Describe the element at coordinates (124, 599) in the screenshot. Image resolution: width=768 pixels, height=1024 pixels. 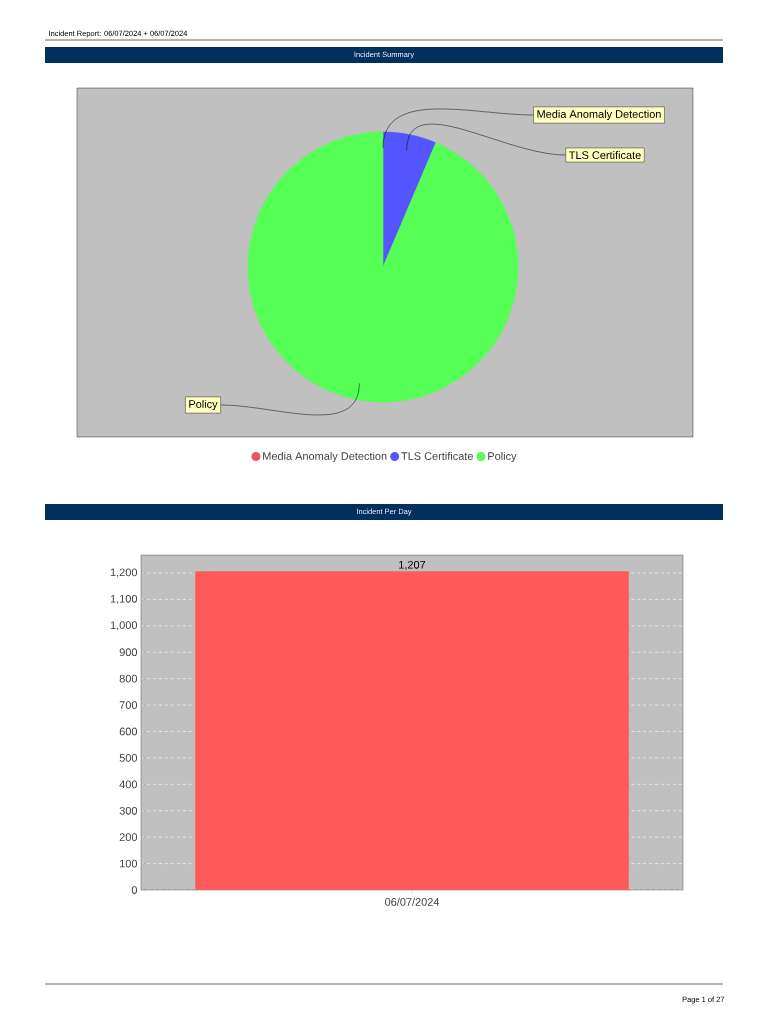
I see `y-tick-label: 1,100` at that location.